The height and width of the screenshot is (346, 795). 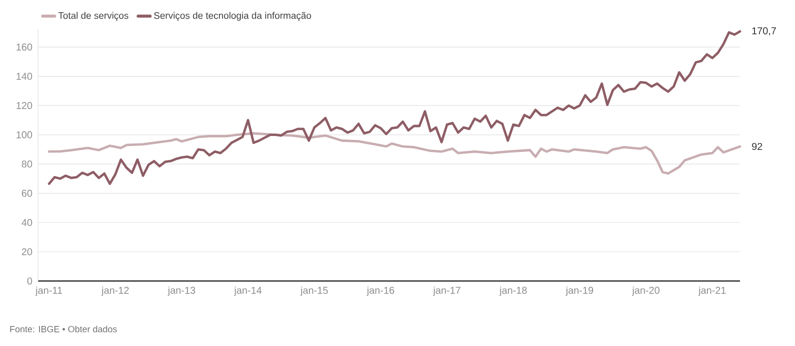 I want to click on x-tick-label: jan-21, so click(x=712, y=291).